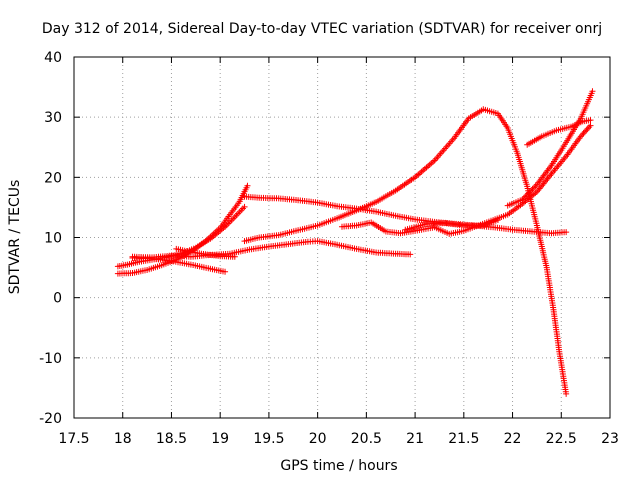 The image size is (640, 480). I want to click on x-axis-title: GPS time / hours, so click(338, 466).